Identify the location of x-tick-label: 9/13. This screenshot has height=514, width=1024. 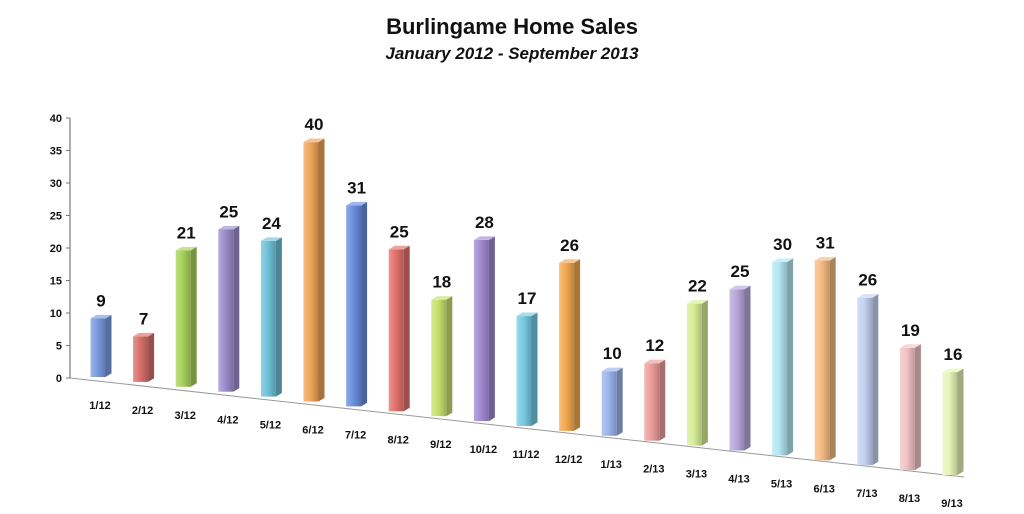
(951, 504).